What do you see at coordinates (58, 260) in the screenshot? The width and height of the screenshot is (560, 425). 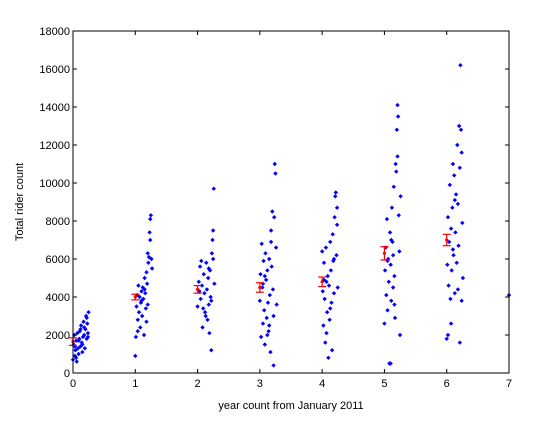 I see `y-tick-label: 6000` at bounding box center [58, 260].